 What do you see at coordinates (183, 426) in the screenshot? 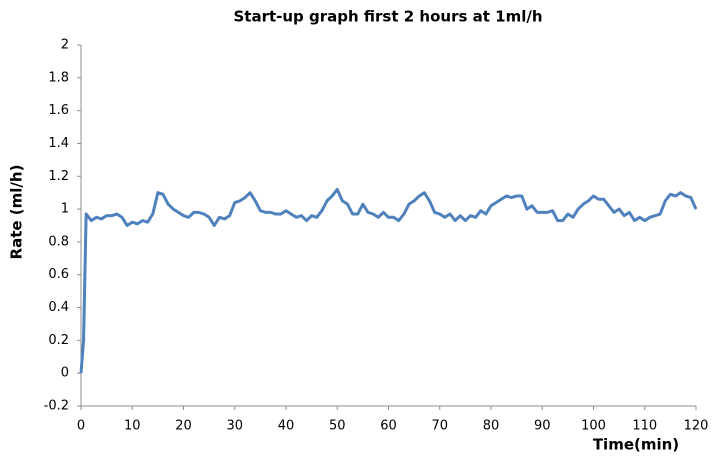
I see `x-tick-label: 20` at bounding box center [183, 426].